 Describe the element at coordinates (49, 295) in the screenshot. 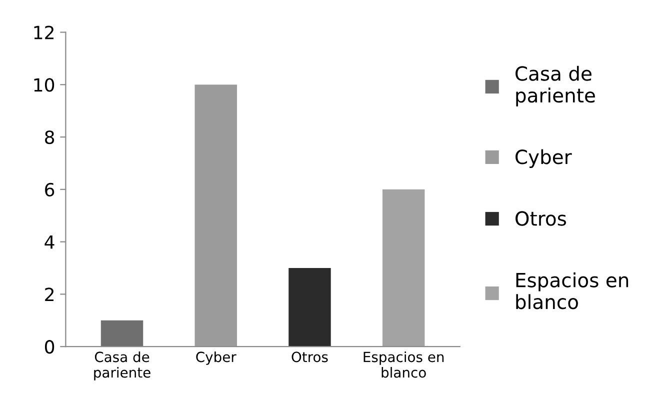

I see `y-tick-label: 2` at that location.